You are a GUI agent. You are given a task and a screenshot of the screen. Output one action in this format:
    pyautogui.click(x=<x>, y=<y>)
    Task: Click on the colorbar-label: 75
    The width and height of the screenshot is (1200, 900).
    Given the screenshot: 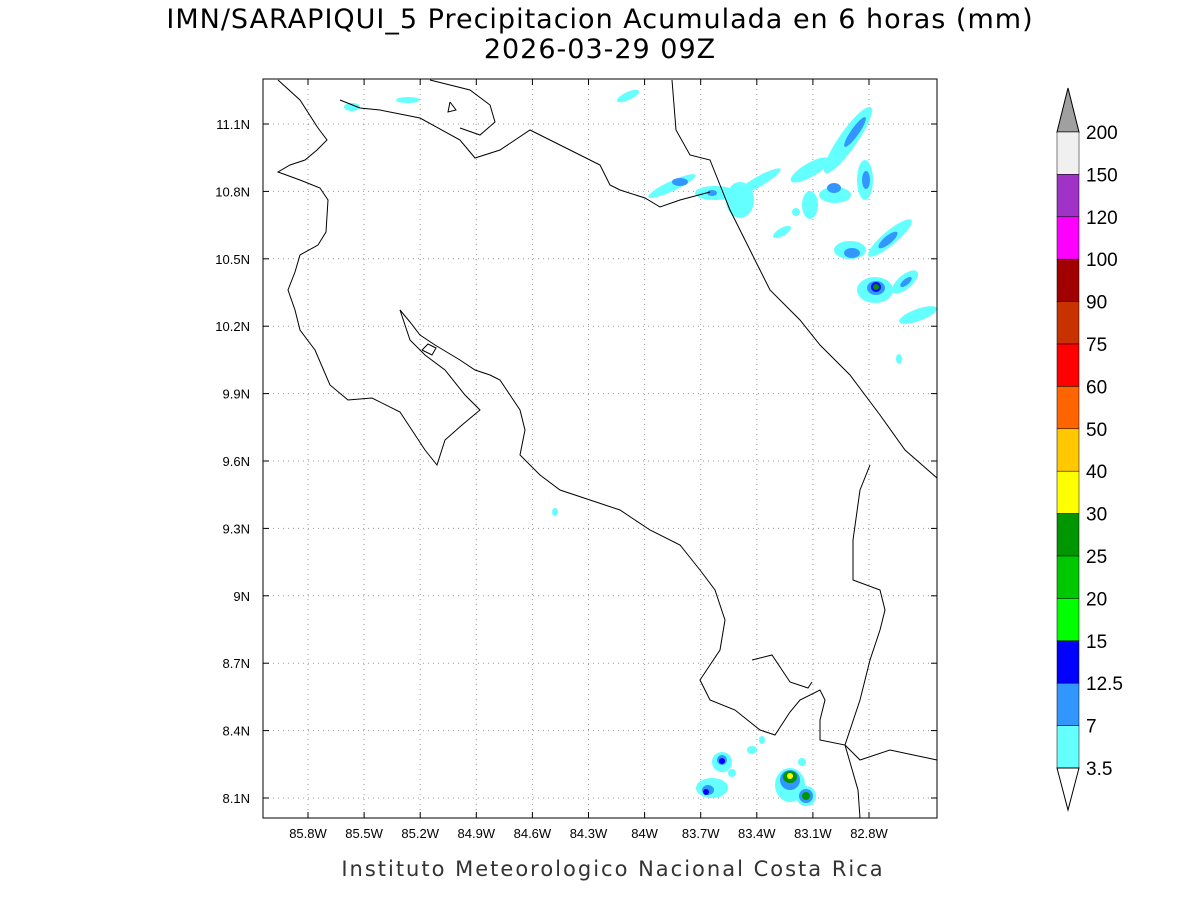 What is the action you would take?
    pyautogui.click(x=1096, y=345)
    